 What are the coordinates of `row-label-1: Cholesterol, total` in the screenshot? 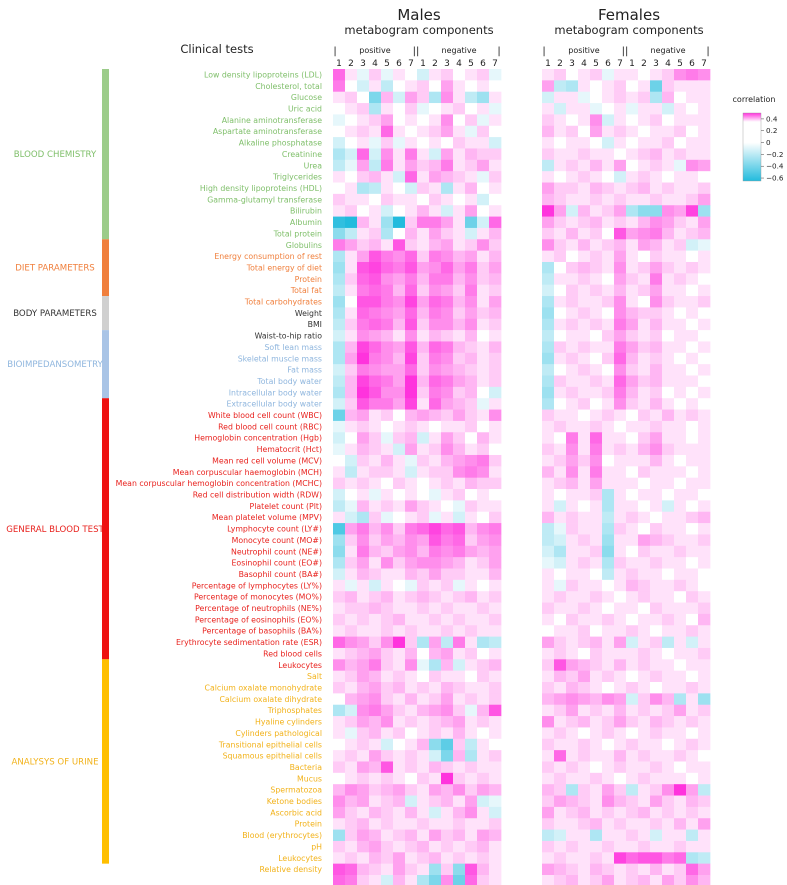 It's located at (288, 86).